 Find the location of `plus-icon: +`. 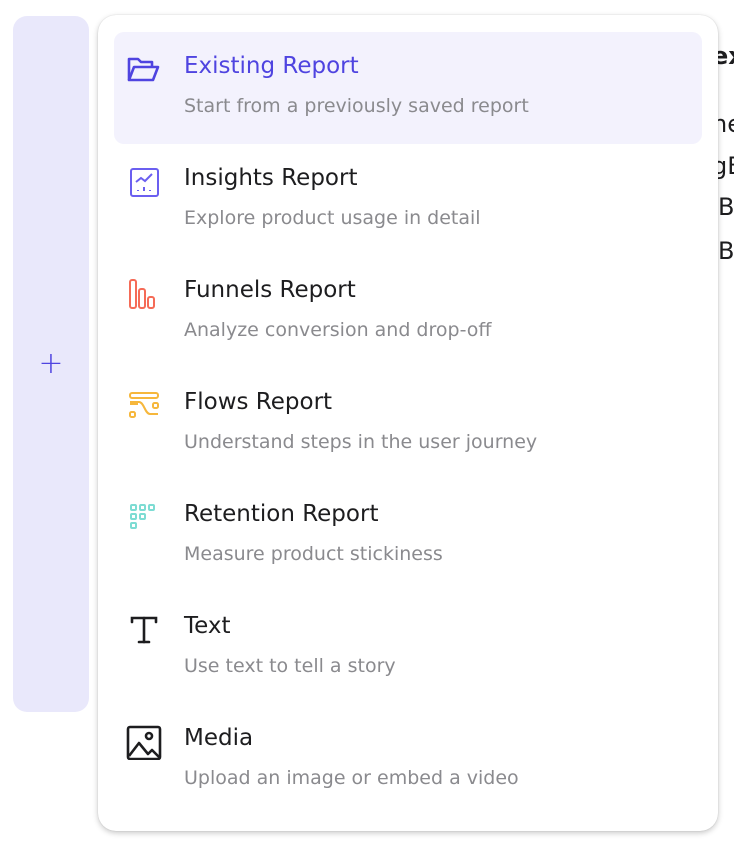

plus-icon: + is located at coordinates (51, 363).